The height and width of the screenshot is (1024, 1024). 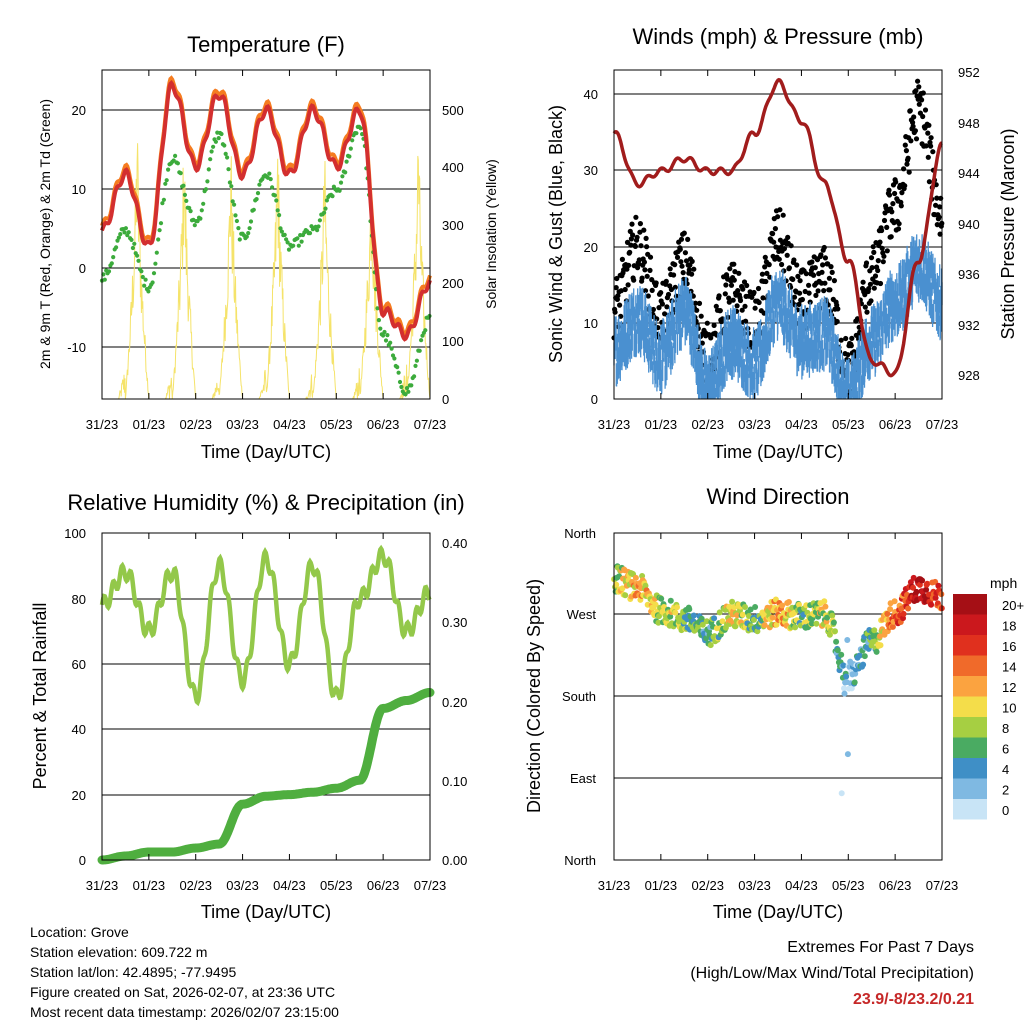 I want to click on y2-tick-label: 400, so click(x=453, y=167).